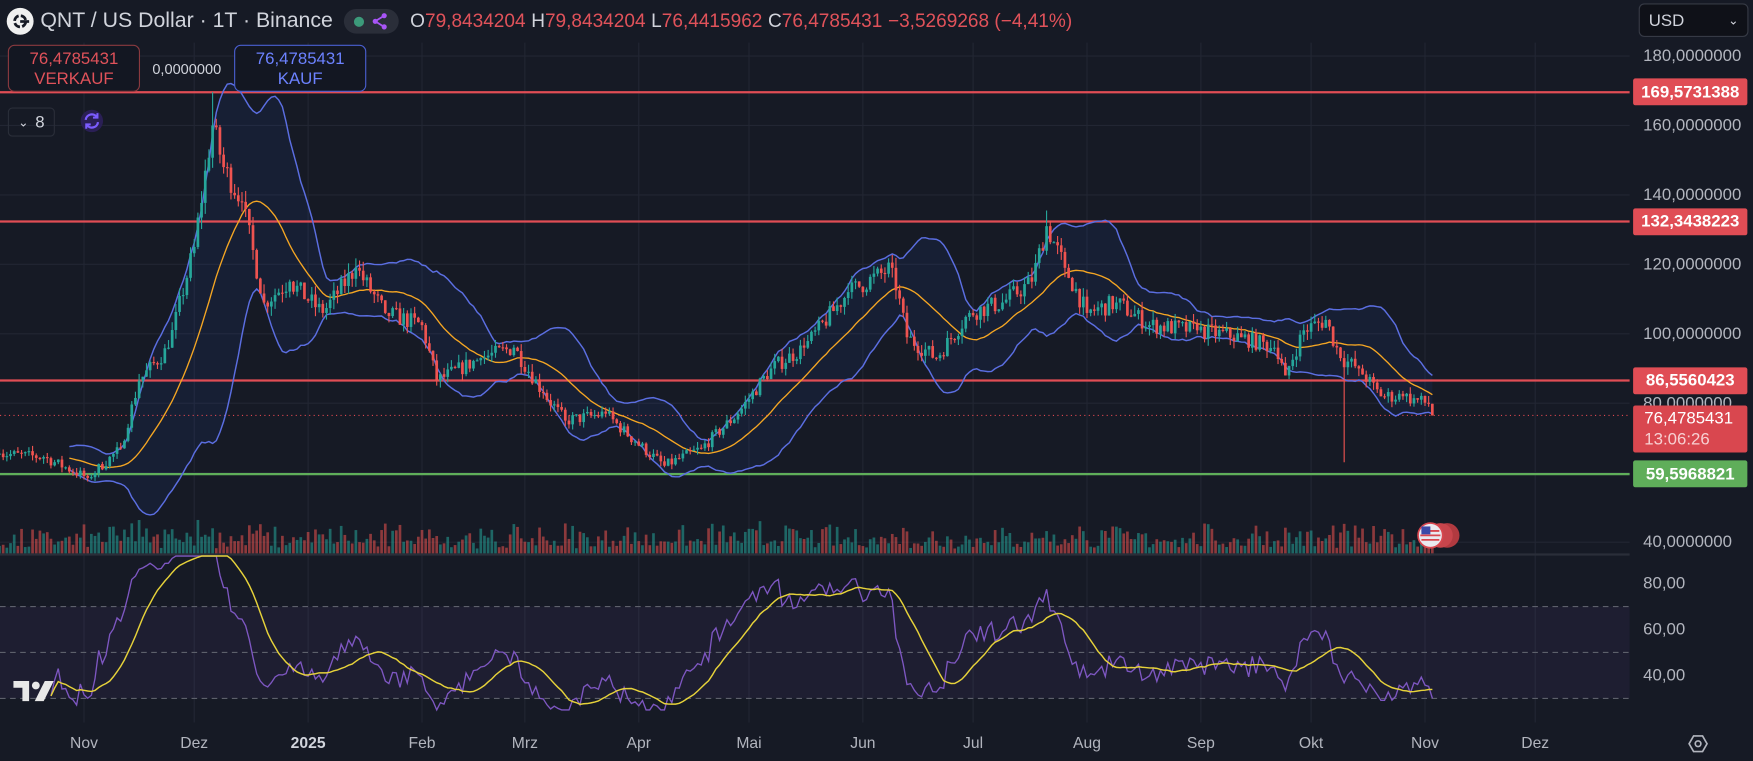 The width and height of the screenshot is (1753, 761). Describe the element at coordinates (92, 121) in the screenshot. I see `refresh-icon` at that location.